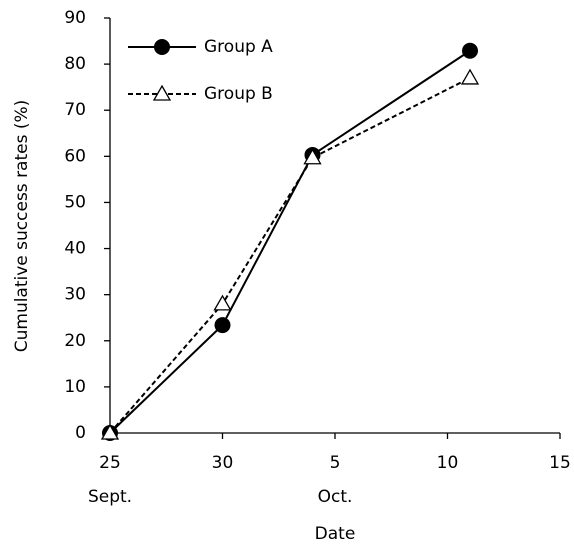 The width and height of the screenshot is (574, 544). I want to click on x-month-label: Sept., so click(110, 497).